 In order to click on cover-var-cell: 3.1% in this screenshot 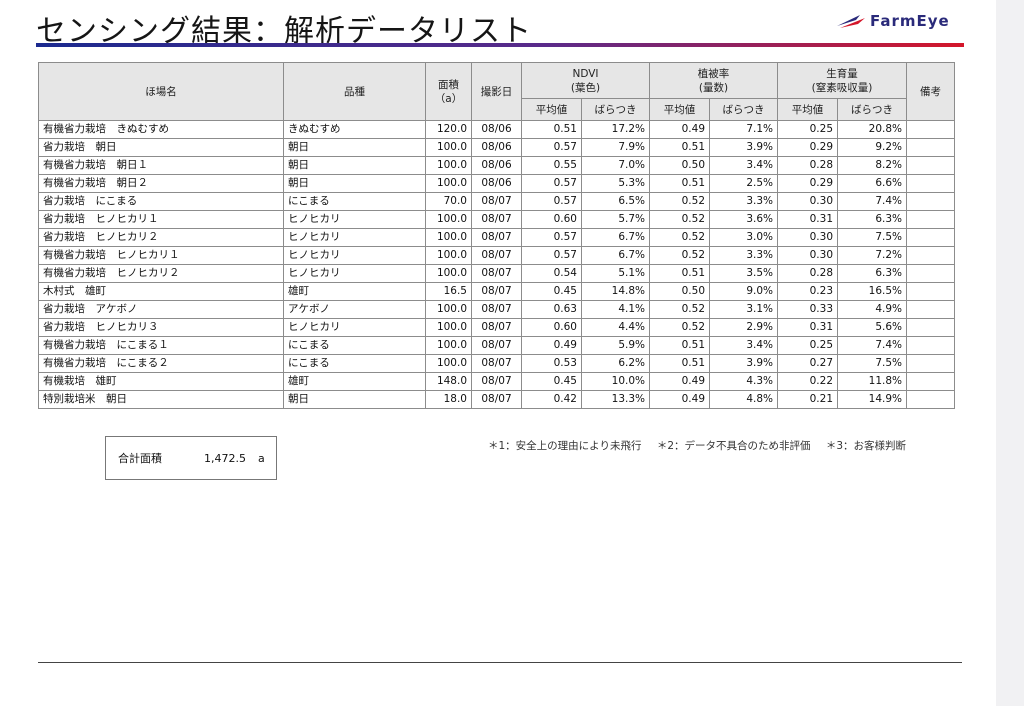, I will do `click(744, 309)`.